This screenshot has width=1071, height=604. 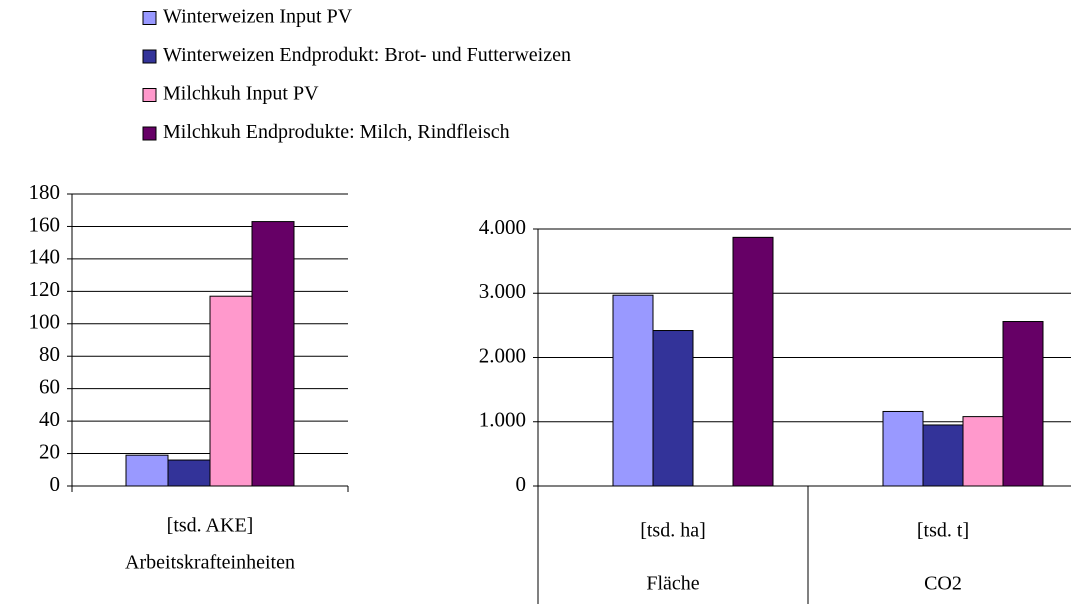 What do you see at coordinates (336, 132) in the screenshot?
I see `legend-label: Milchkuh Endprodukte: Milch, Rindfleisch` at bounding box center [336, 132].